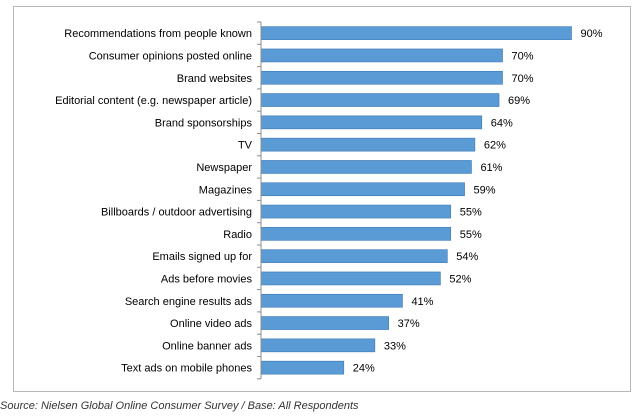 The width and height of the screenshot is (644, 417). What do you see at coordinates (409, 324) in the screenshot?
I see `value-label: 37%` at bounding box center [409, 324].